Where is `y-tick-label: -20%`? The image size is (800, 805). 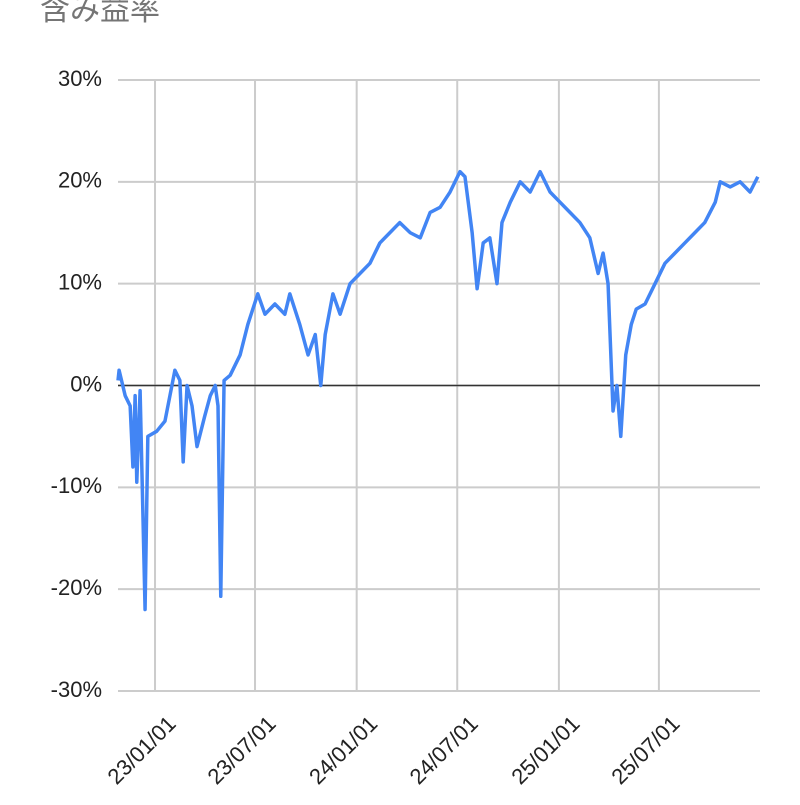 y-tick-label: -20% is located at coordinates (76, 587).